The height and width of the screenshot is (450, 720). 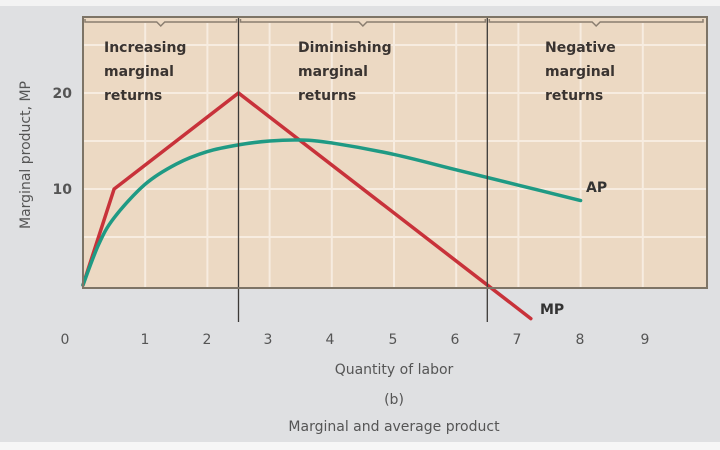 I want to click on region-label: Negative, so click(x=580, y=48).